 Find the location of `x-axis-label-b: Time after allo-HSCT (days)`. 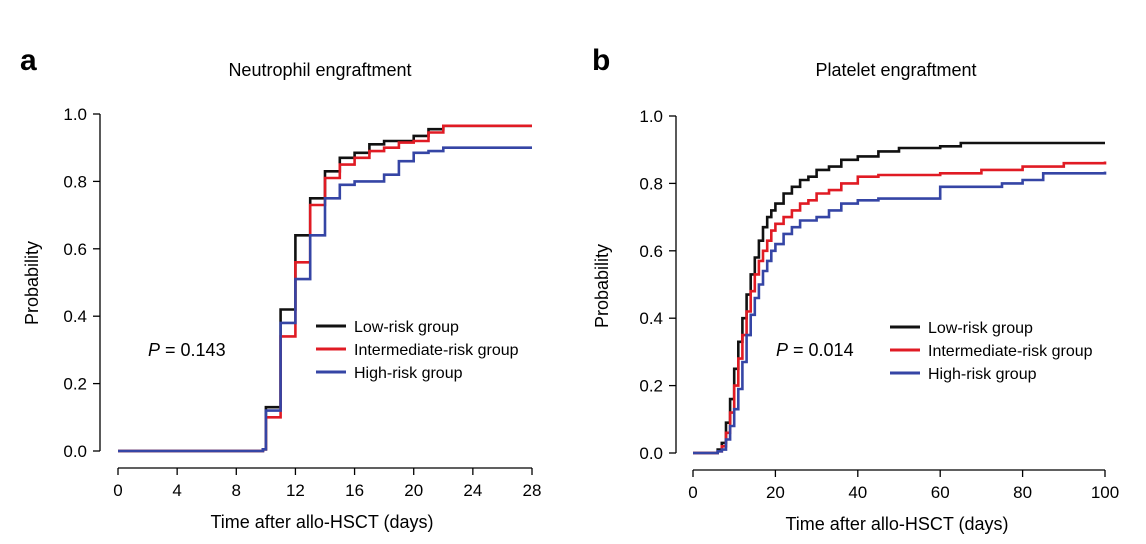

x-axis-label-b: Time after allo-HSCT (days) is located at coordinates (896, 524).